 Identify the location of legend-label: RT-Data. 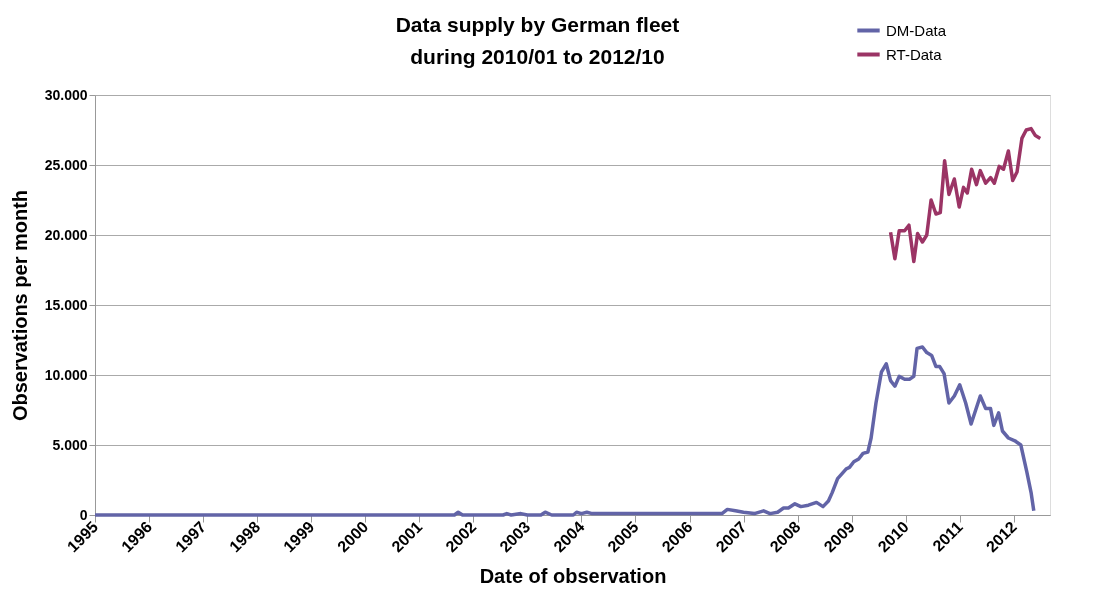
(914, 54).